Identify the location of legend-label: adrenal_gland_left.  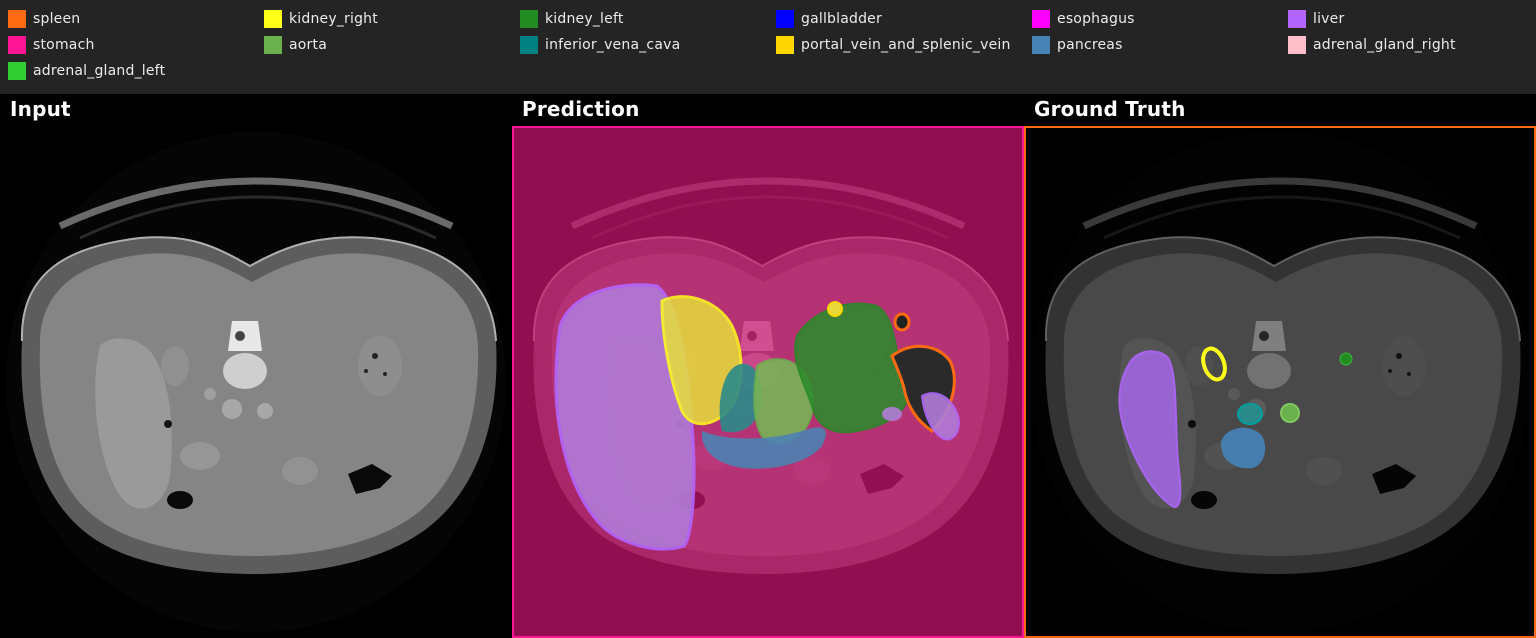
(99, 71).